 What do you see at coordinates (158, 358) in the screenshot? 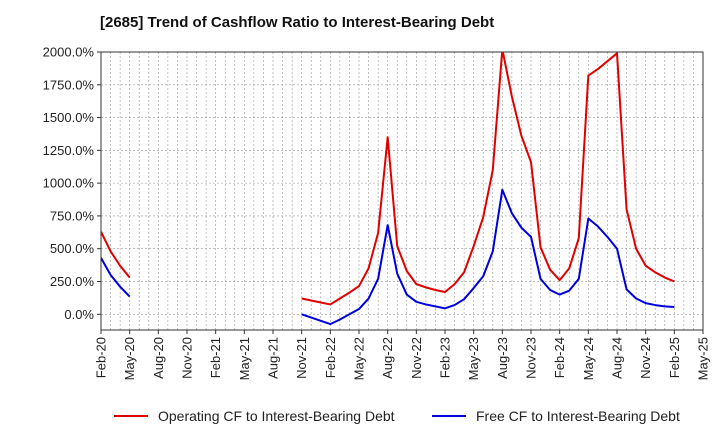
I see `x-tick-label: Aug-20` at bounding box center [158, 358].